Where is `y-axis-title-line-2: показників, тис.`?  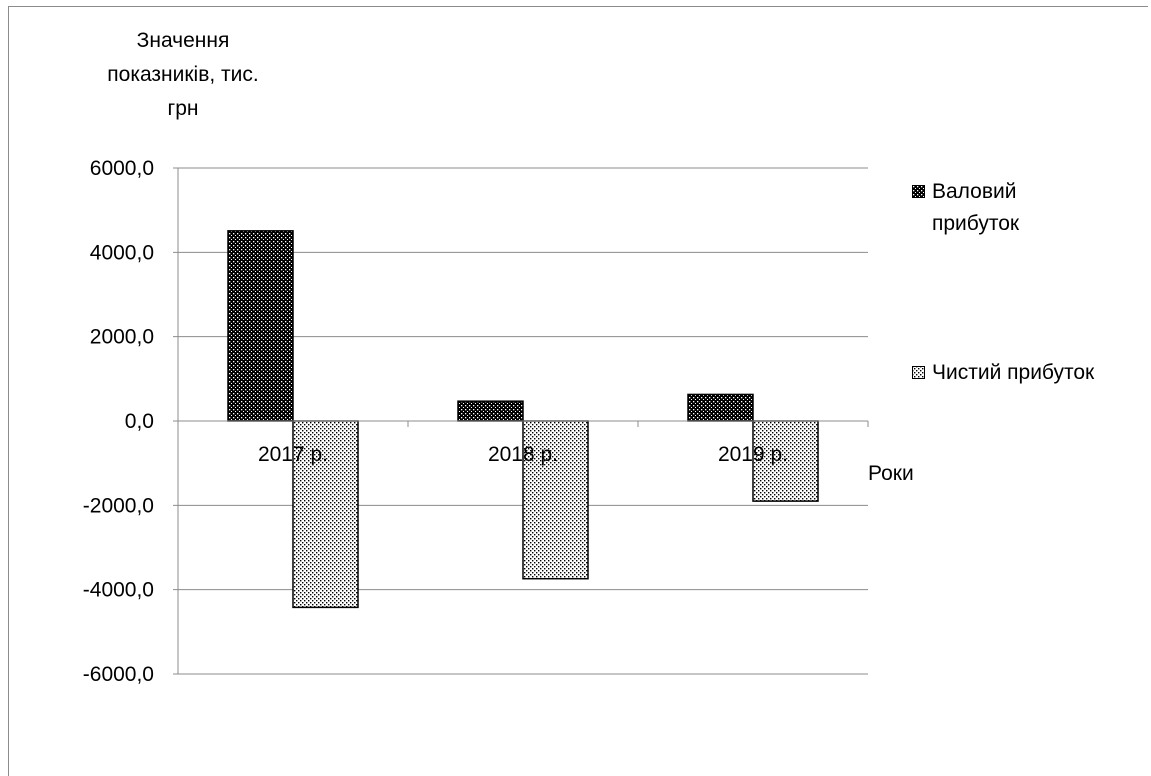
y-axis-title-line-2: показників, тис. is located at coordinates (183, 74).